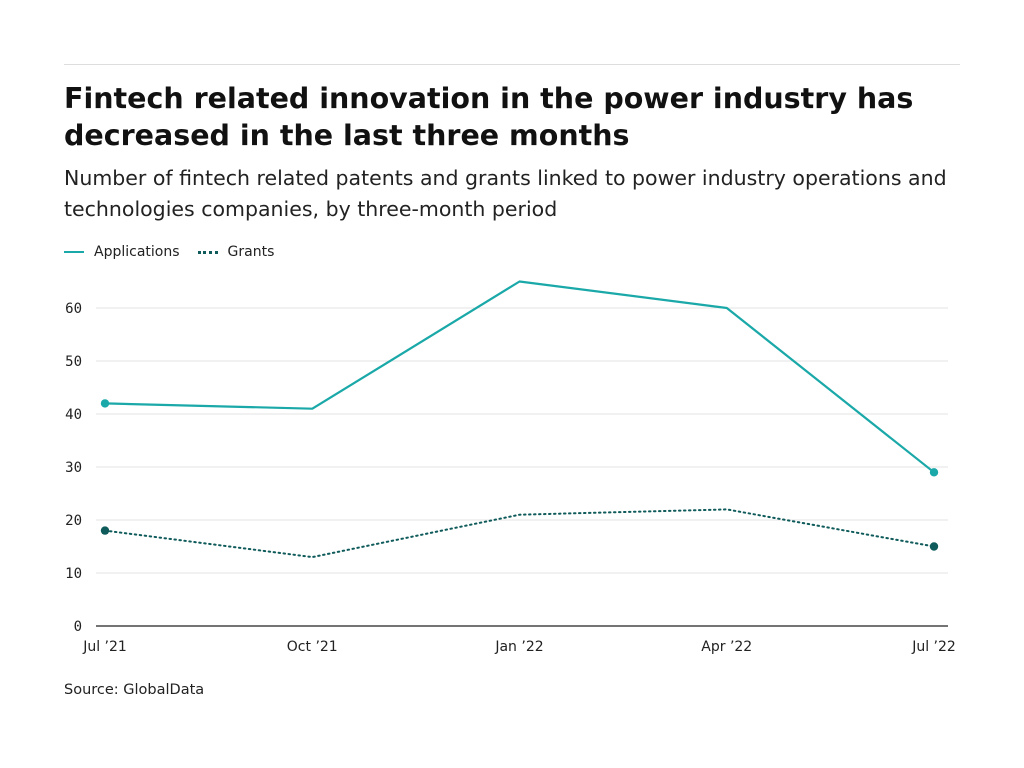  I want to click on y-tick-label-0: 0, so click(78, 627).